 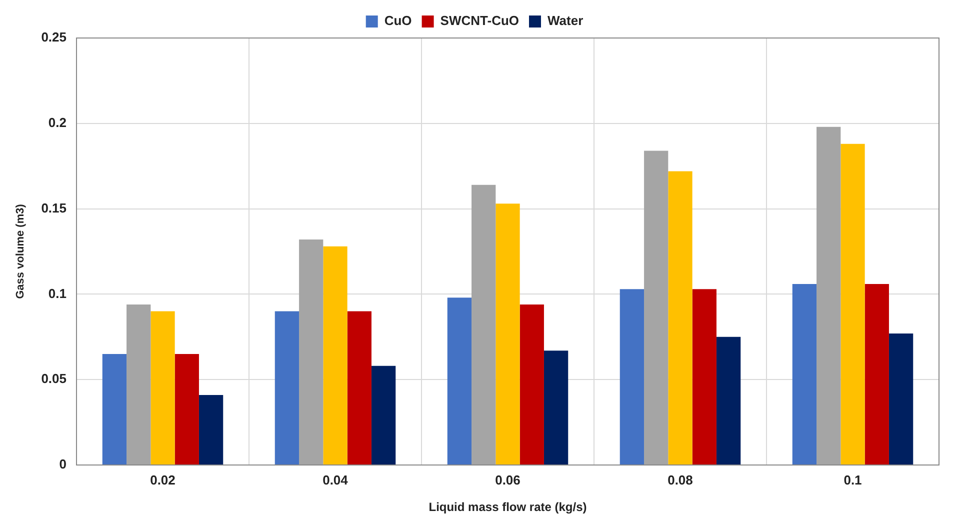 I want to click on legend-label: CuO, so click(x=398, y=20).